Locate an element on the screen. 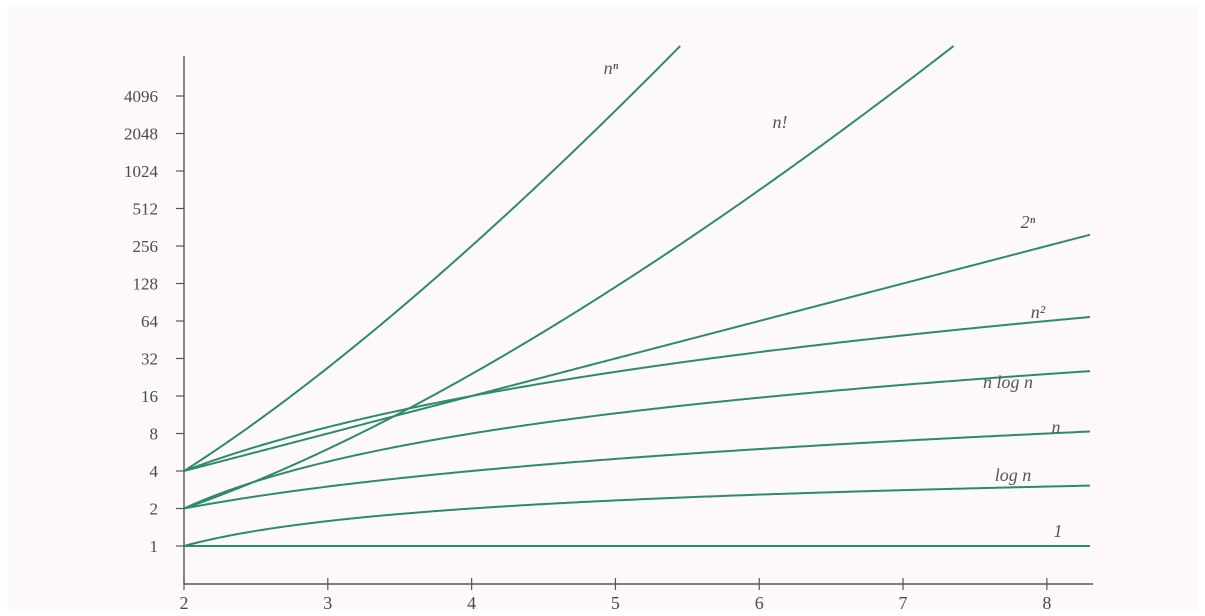 This screenshot has width=1205, height=616. y-tick-label: 1 is located at coordinates (154, 546).